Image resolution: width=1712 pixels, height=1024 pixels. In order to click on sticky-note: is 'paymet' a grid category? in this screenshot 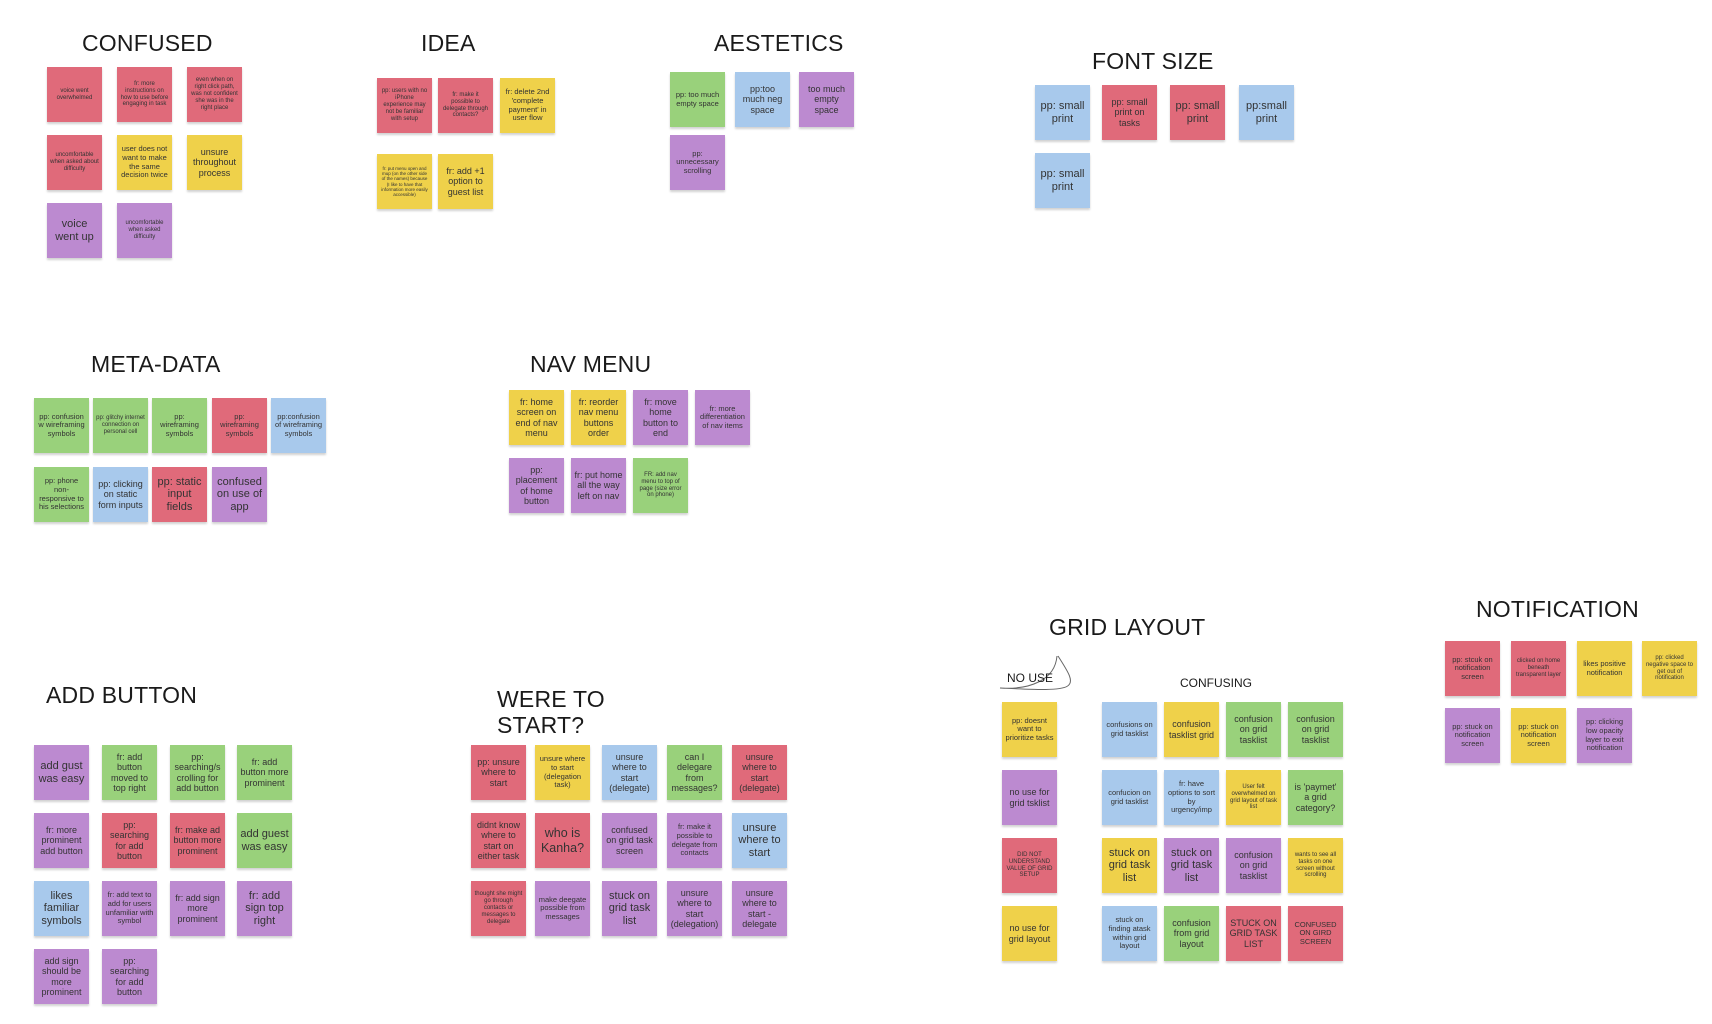, I will do `click(1315, 797)`.